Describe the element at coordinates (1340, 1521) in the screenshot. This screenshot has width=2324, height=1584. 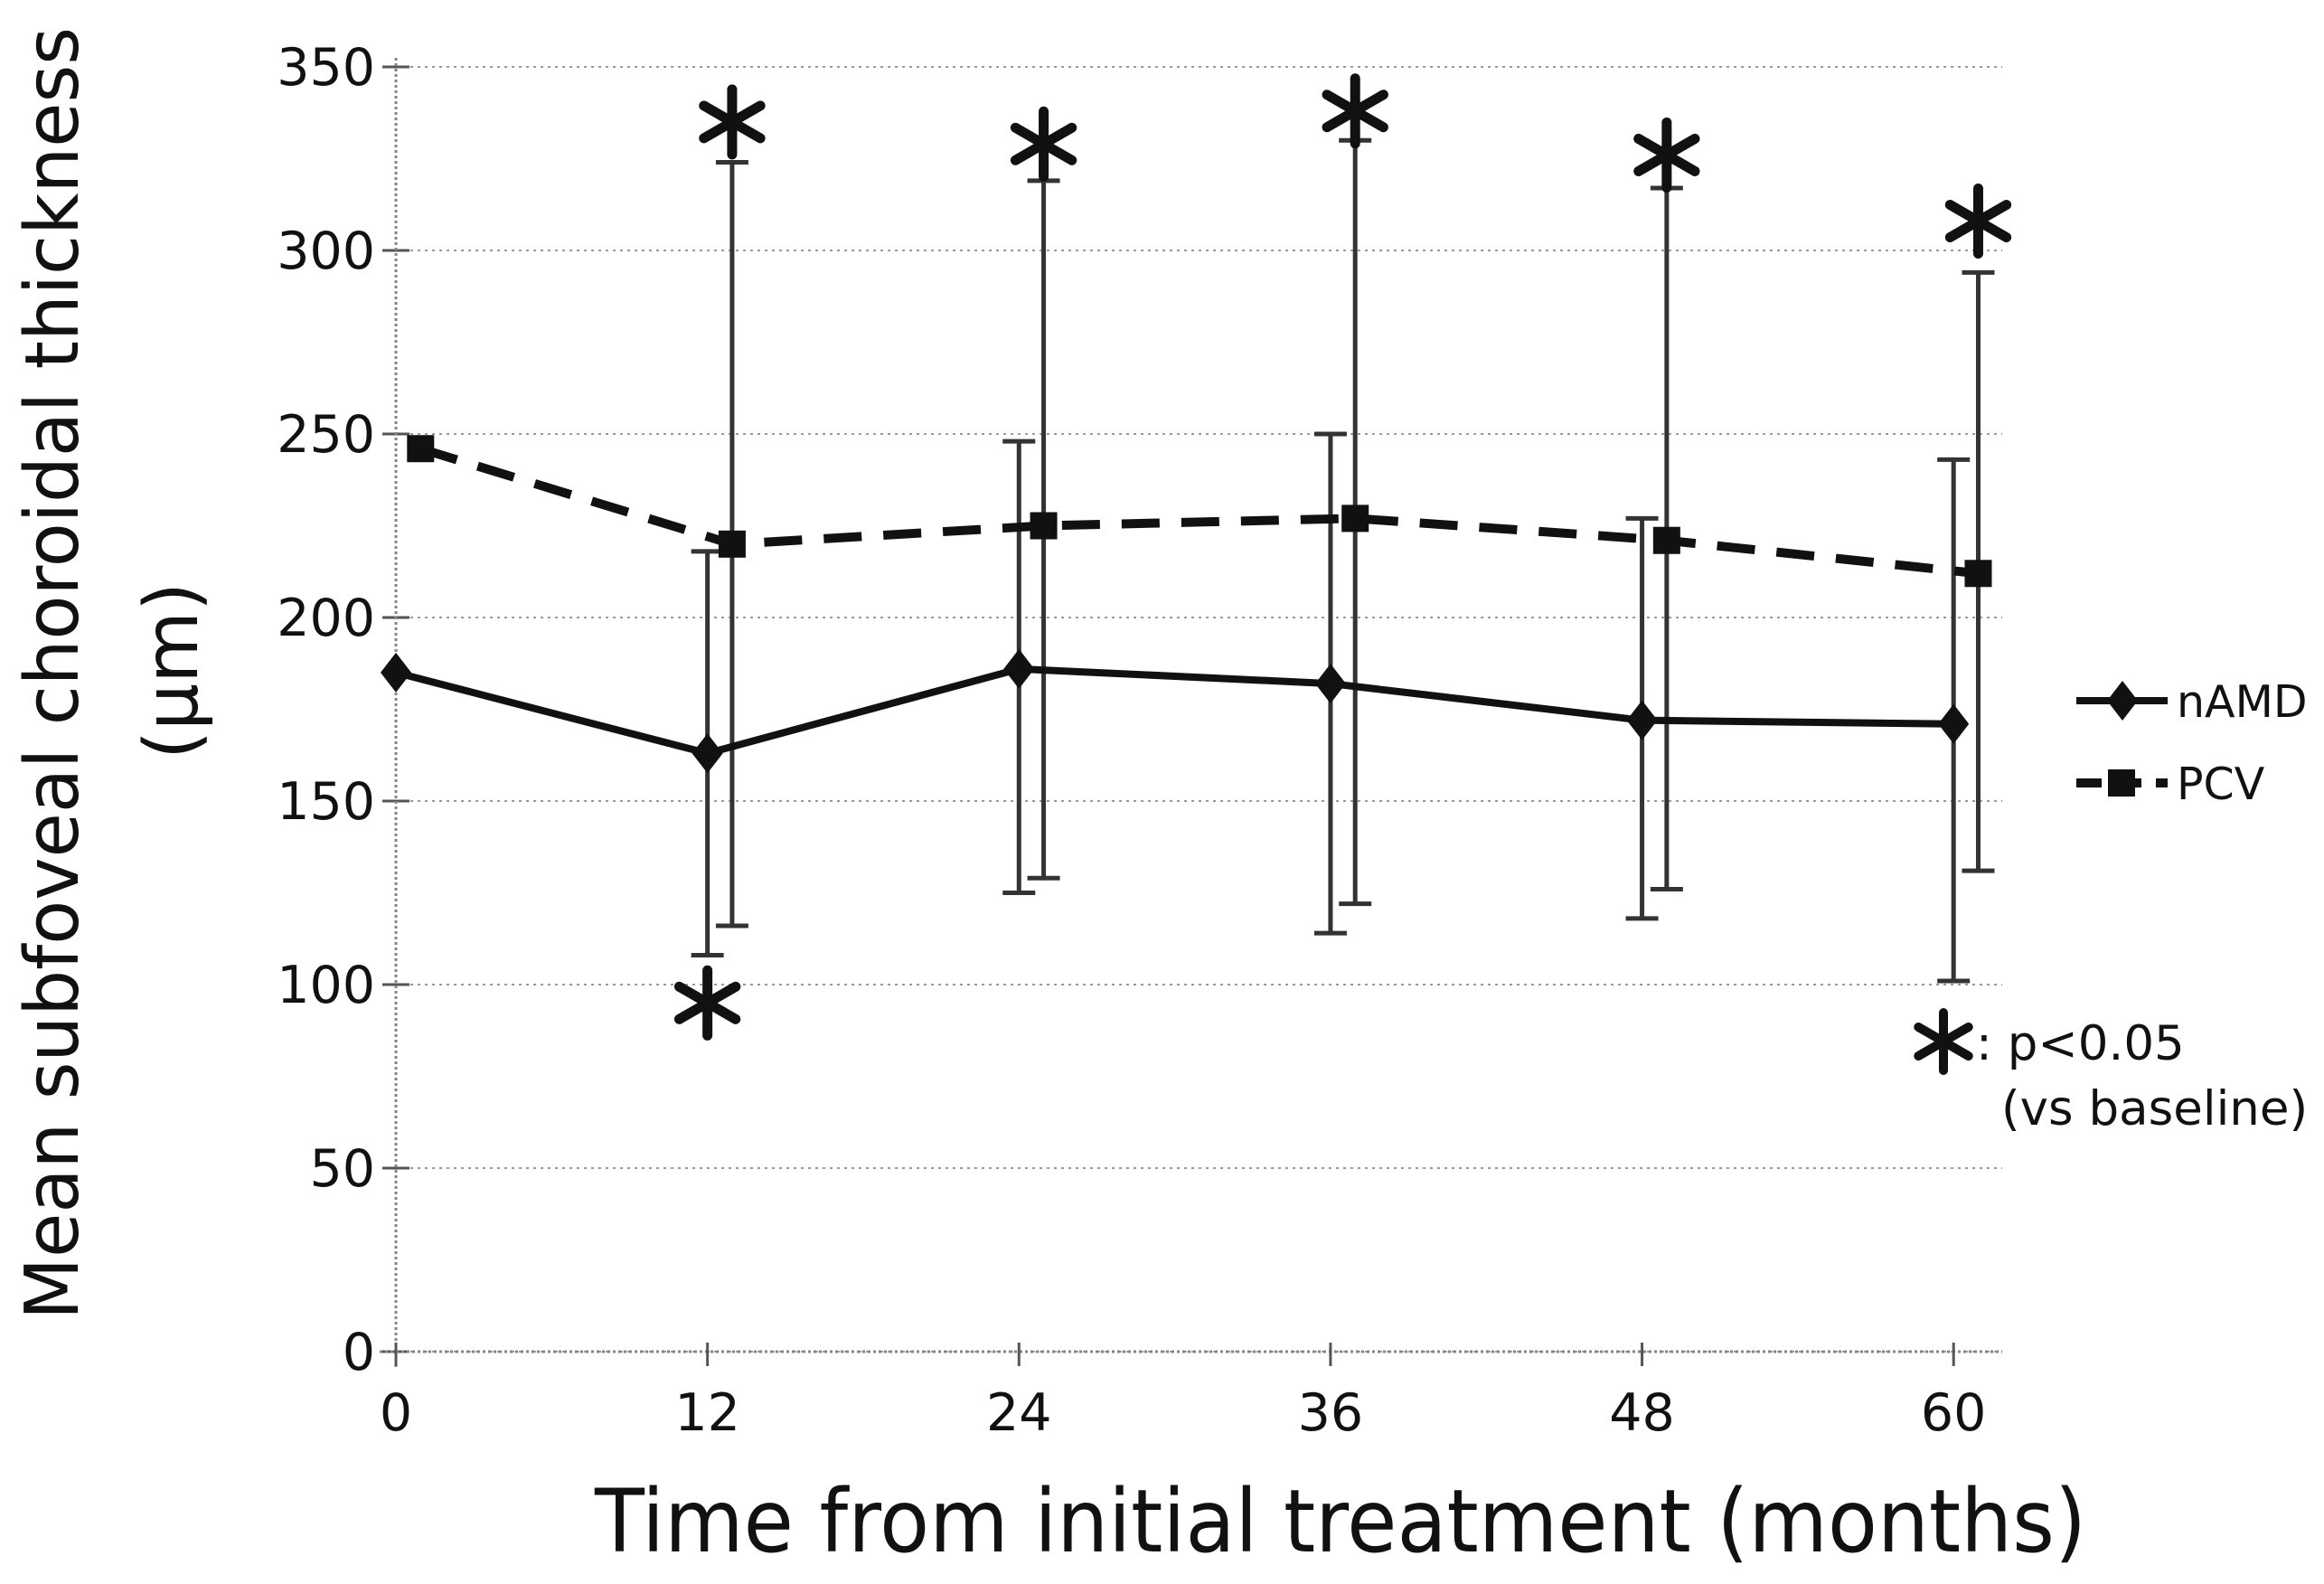
I see `x-axis-title: Time from initial treatment (months)` at that location.